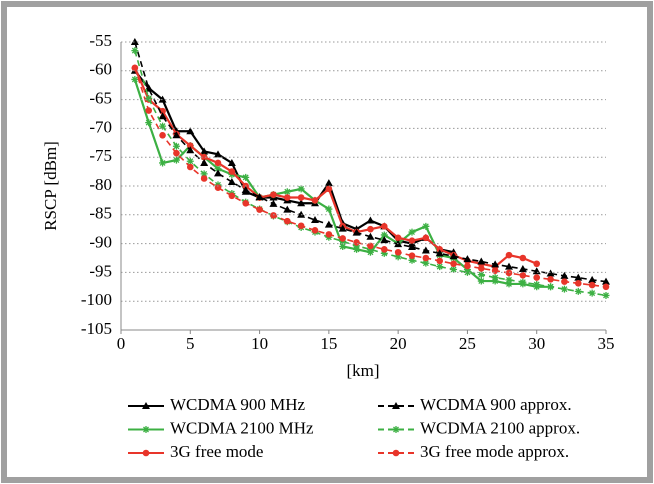 This screenshot has height=484, width=654. Describe the element at coordinates (100, 155) in the screenshot. I see `y-tick-label: -75` at that location.